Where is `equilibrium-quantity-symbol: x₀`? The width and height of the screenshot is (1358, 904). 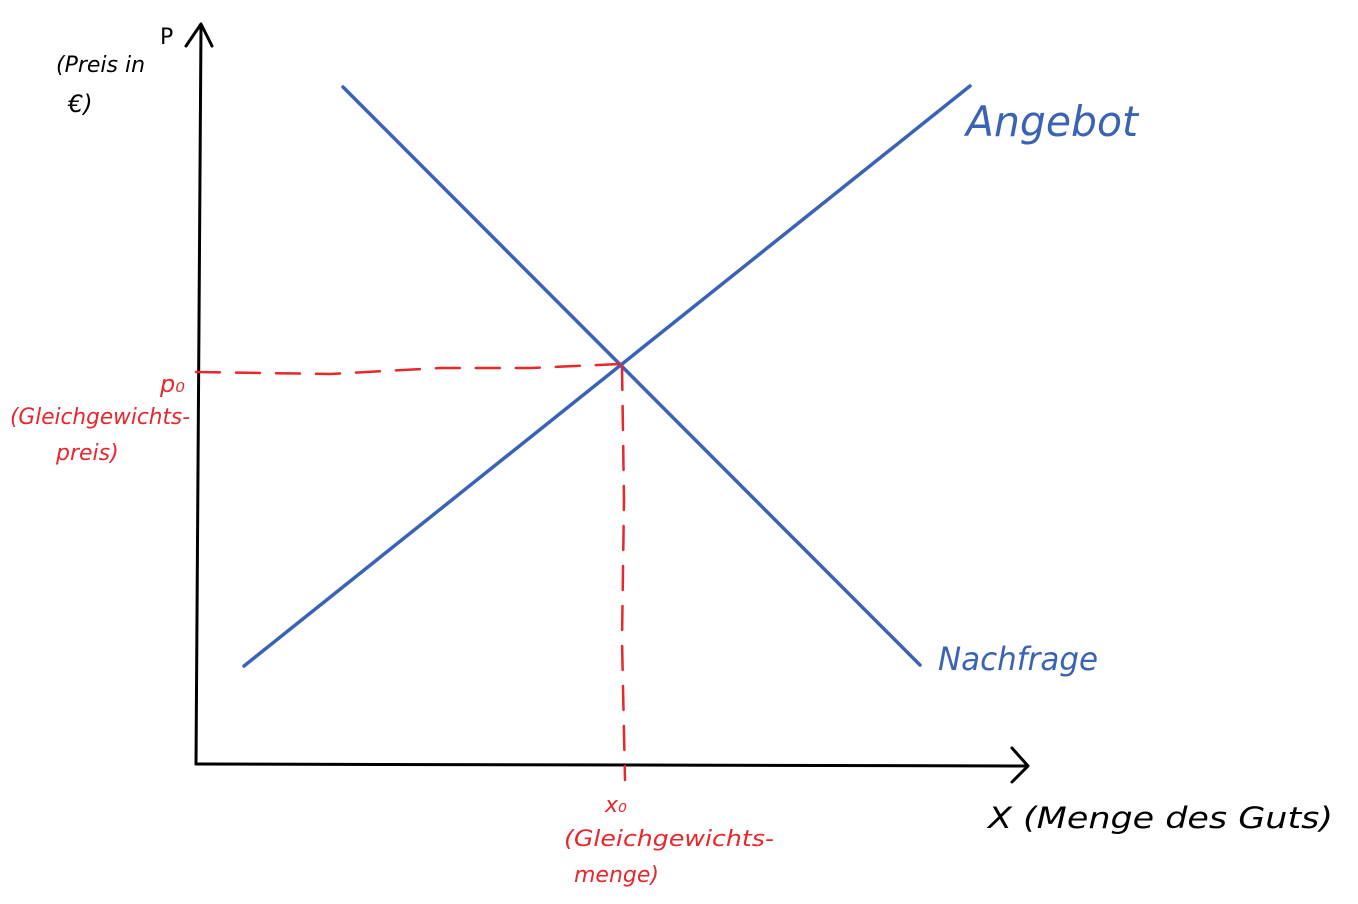
equilibrium-quantity-symbol: x₀ is located at coordinates (615, 805).